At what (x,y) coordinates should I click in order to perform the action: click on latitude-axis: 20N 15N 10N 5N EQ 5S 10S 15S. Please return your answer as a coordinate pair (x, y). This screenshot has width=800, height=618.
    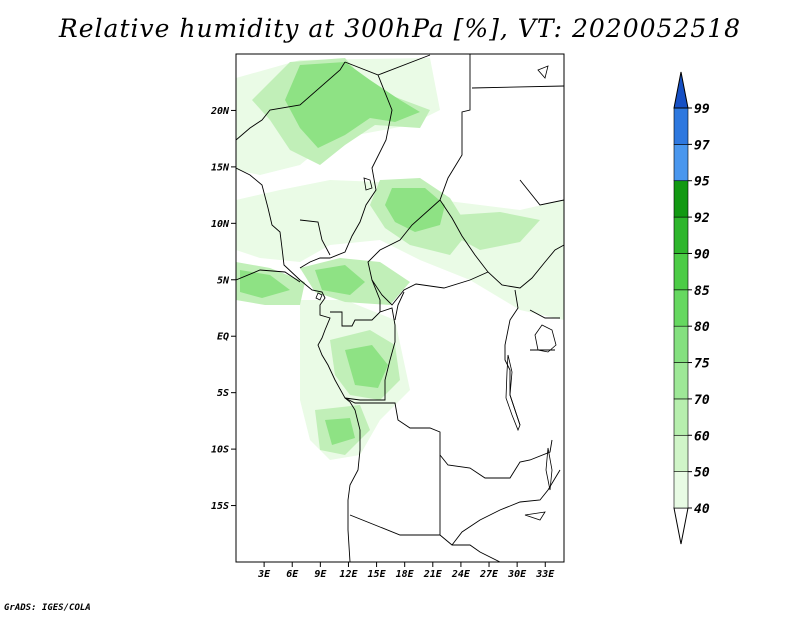
    Looking at the image, I should click on (223, 309).